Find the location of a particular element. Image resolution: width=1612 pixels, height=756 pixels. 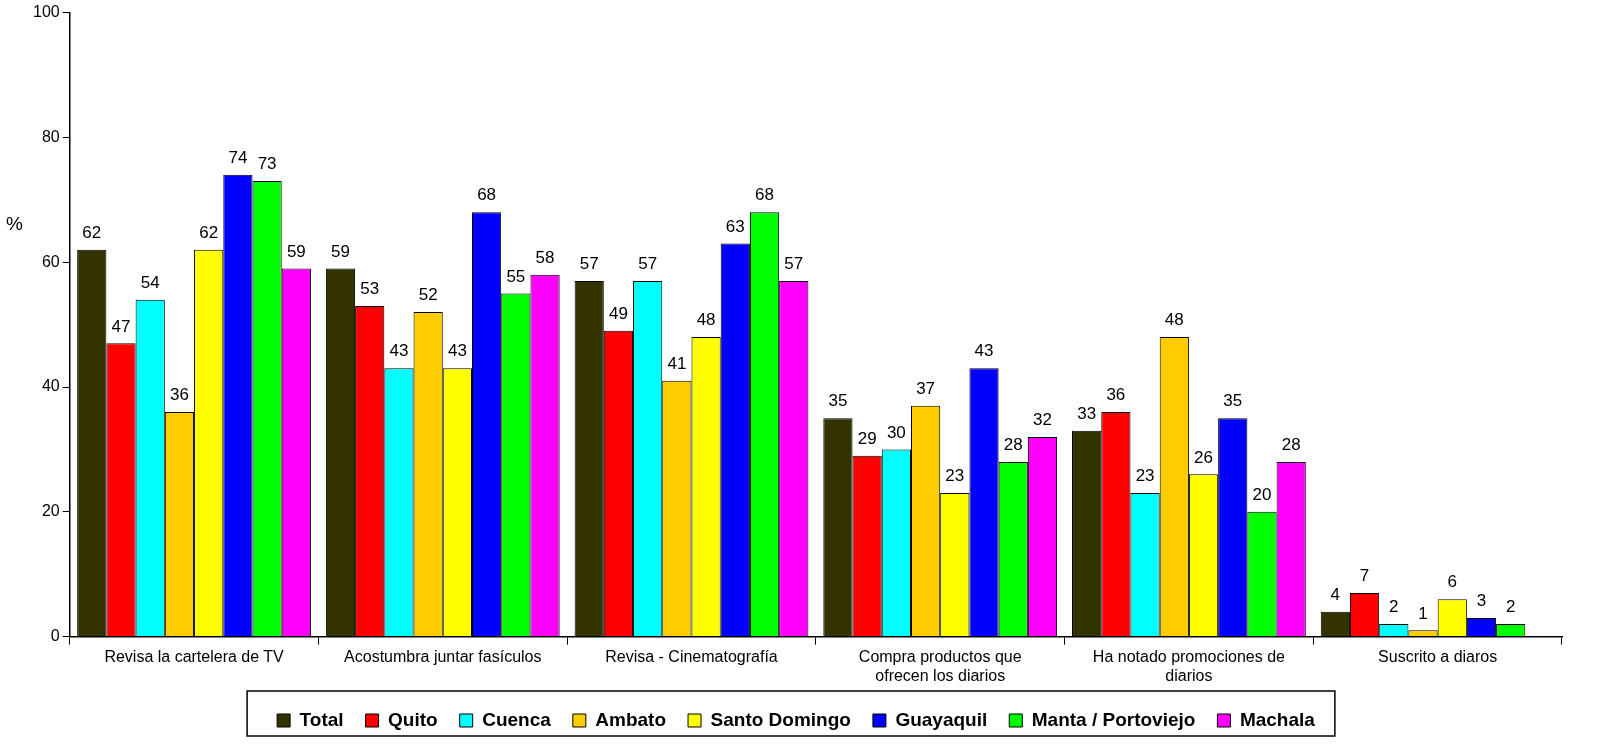

data-label: 47 is located at coordinates (121, 326).